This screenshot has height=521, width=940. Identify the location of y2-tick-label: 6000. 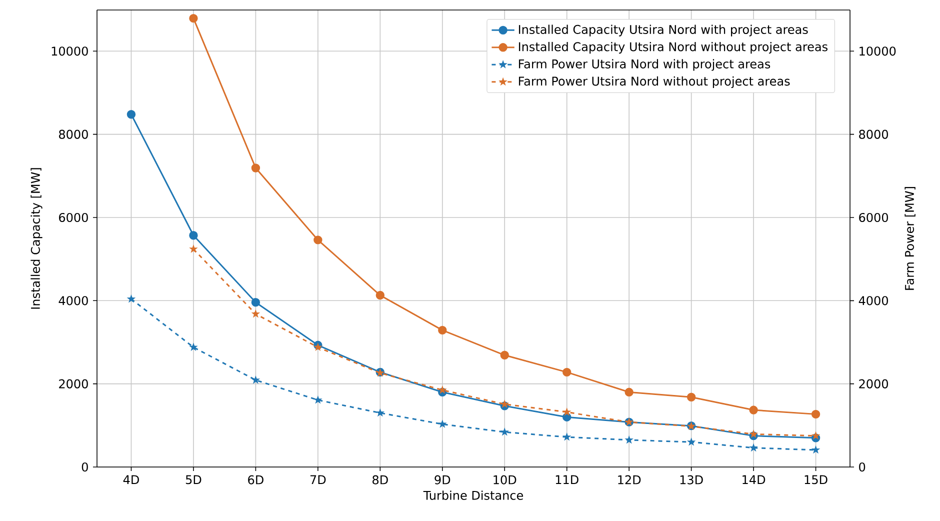
(873, 217).